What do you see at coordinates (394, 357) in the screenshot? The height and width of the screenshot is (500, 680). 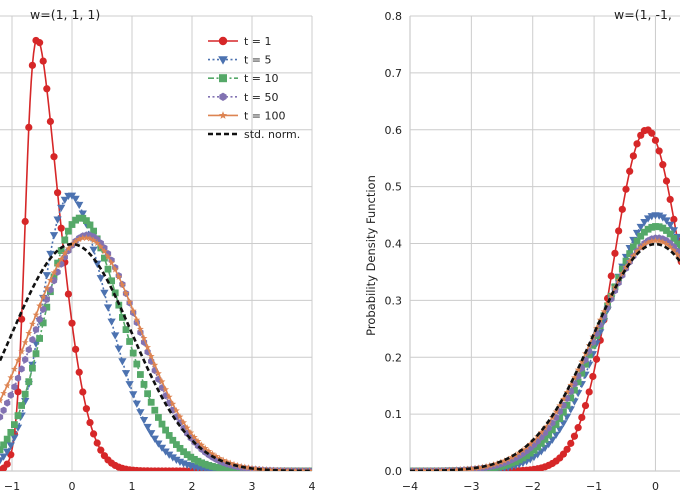 I see `y-tick-label: 0.2` at bounding box center [394, 357].